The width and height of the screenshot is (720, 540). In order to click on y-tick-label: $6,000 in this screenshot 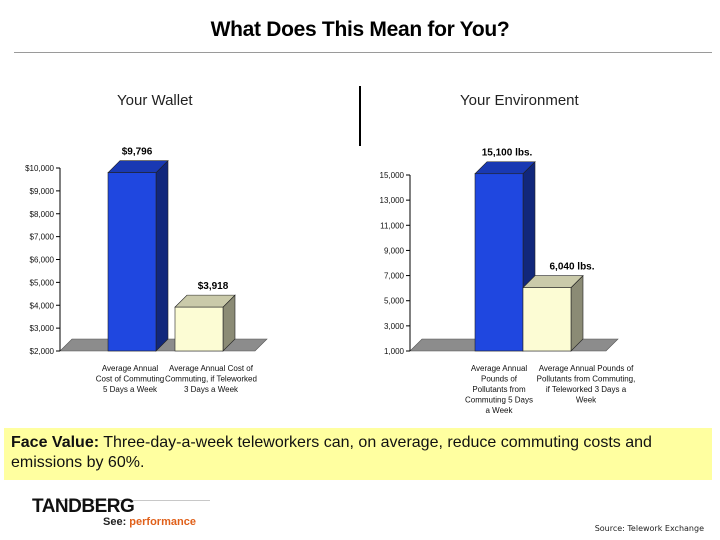, I will do `click(42, 260)`.